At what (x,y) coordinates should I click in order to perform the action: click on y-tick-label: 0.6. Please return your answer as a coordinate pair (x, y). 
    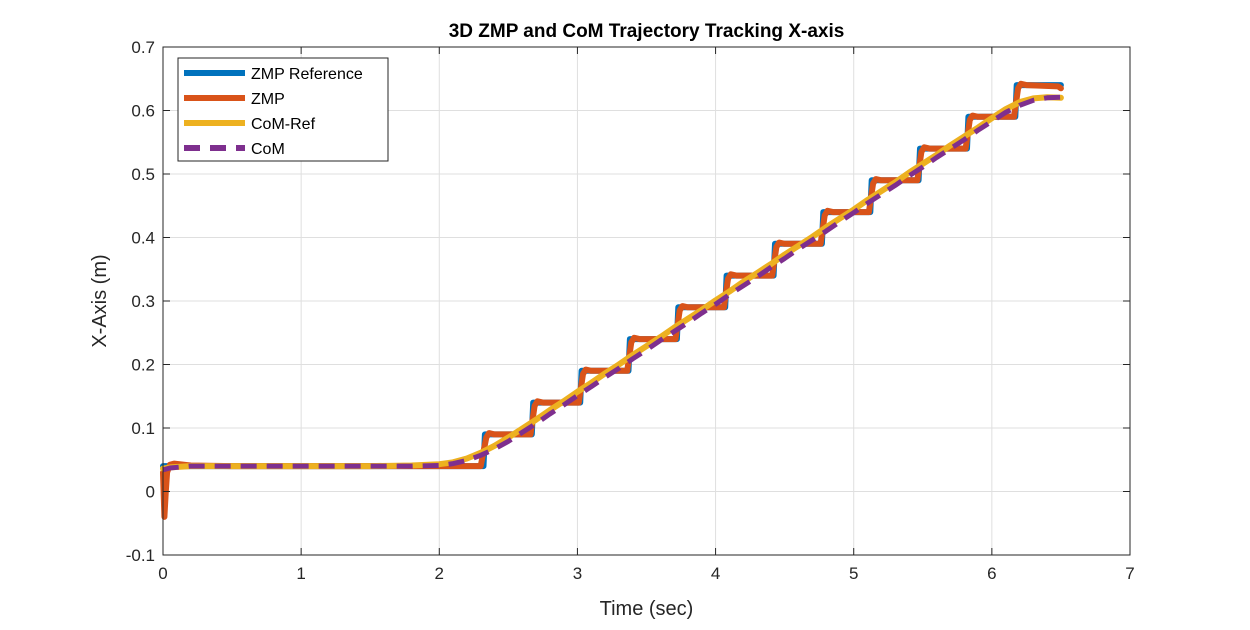
    Looking at the image, I should click on (143, 111).